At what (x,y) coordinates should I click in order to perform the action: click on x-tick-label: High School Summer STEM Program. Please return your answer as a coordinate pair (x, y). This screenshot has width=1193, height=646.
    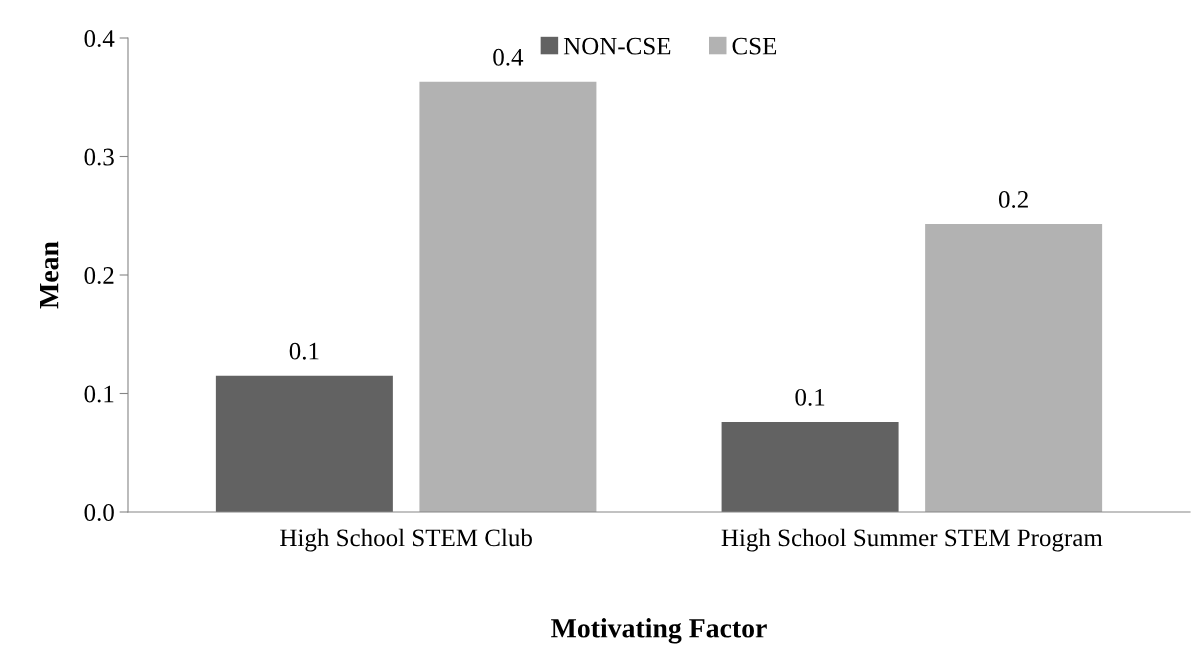
    Looking at the image, I should click on (912, 540).